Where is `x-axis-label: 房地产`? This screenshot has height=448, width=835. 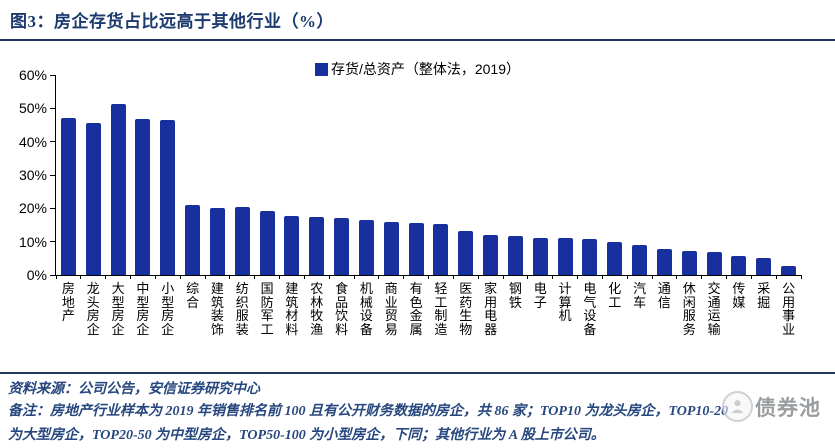
x-axis-label: 房地产 is located at coordinates (68, 302).